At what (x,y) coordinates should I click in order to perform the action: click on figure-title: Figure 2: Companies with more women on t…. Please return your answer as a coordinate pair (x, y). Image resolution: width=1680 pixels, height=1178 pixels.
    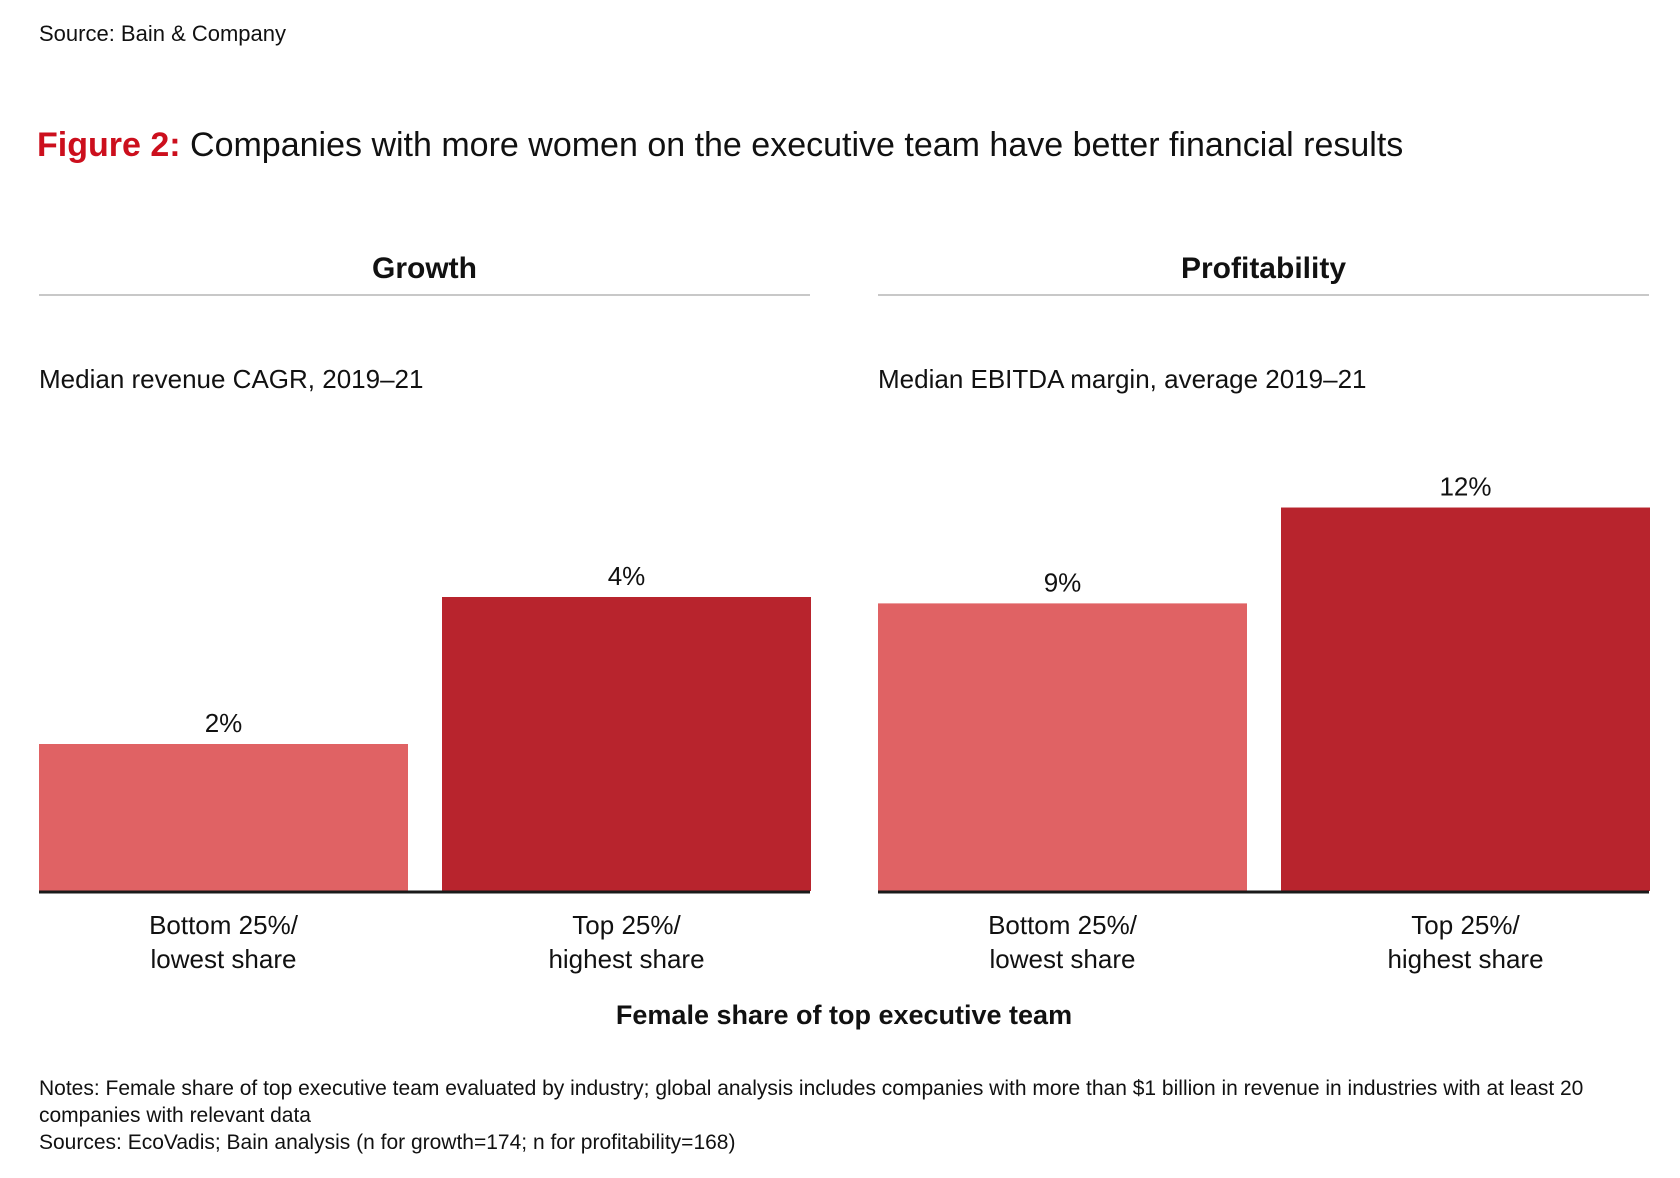
    Looking at the image, I should click on (720, 145).